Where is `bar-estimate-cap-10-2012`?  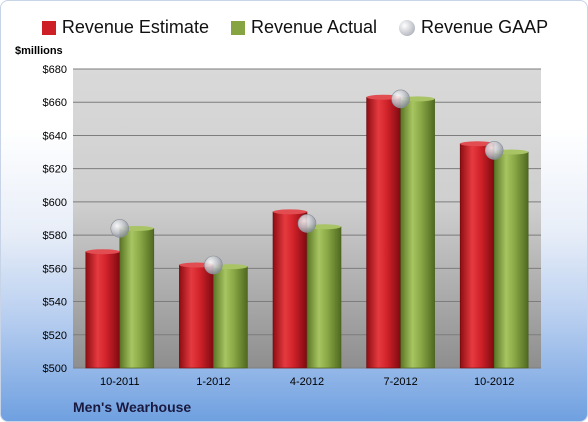
bar-estimate-cap-10-2012 is located at coordinates (477, 144).